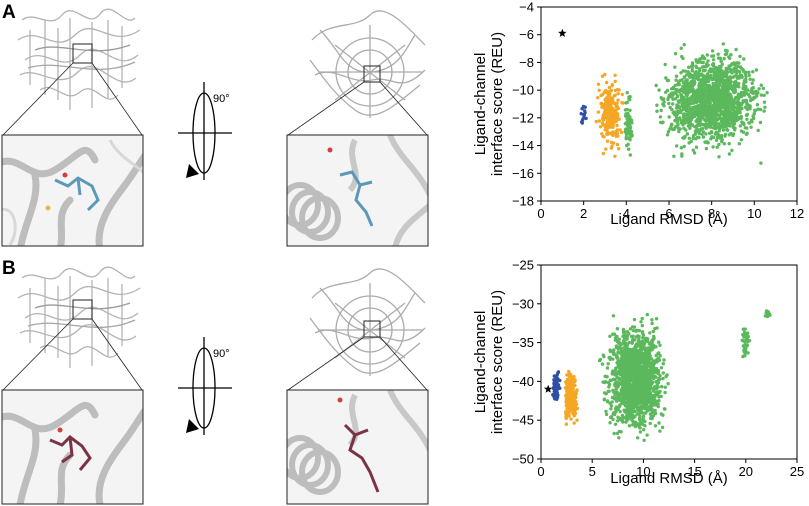 Image resolution: width=809 pixels, height=506 pixels. I want to click on y-tick-label: −4, so click(526, 7).